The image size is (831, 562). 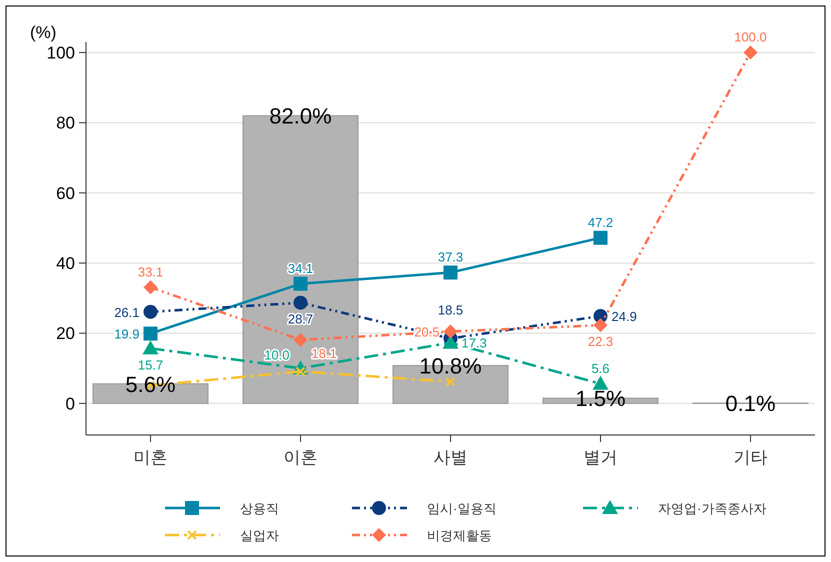 I want to click on legend-label: 자영업·가족종사자, so click(x=712, y=508).